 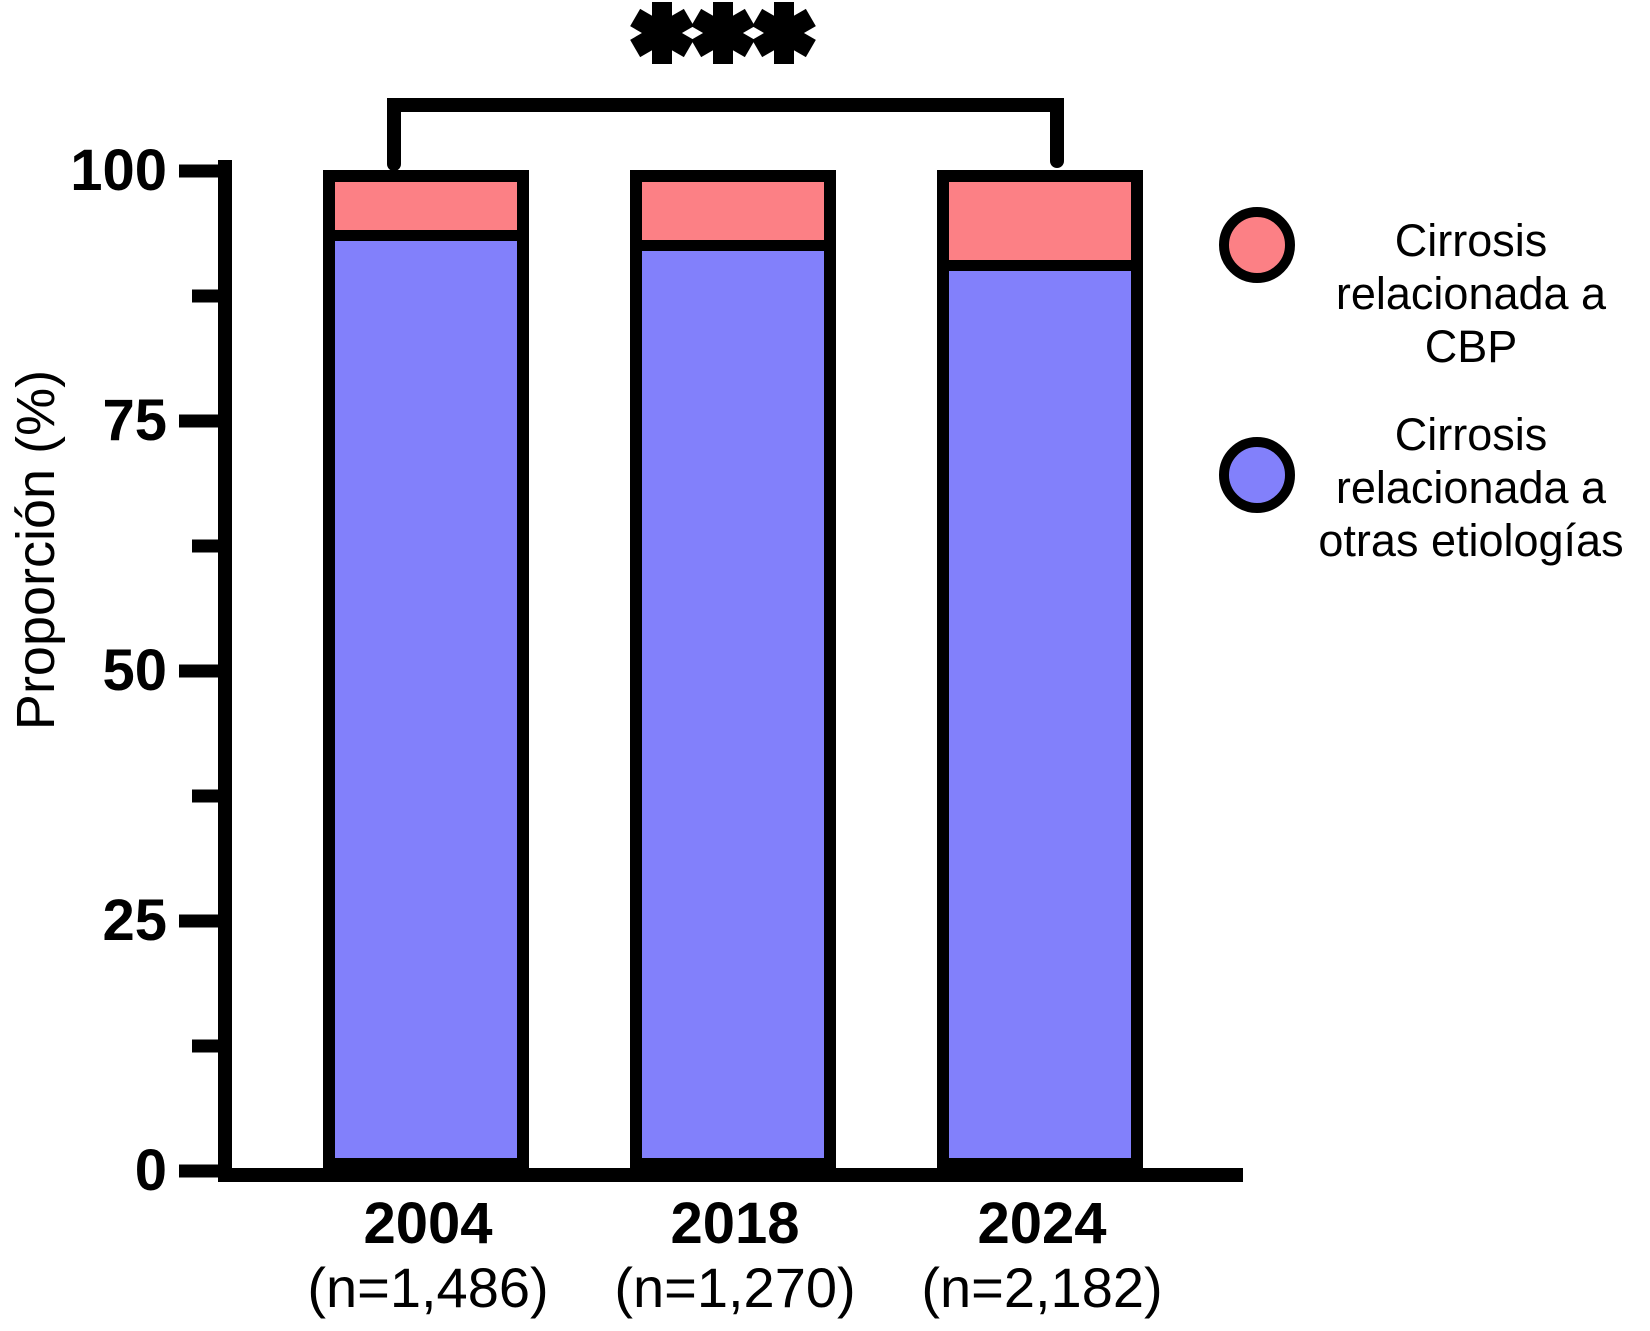 I want to click on bar-2018, so click(x=733, y=670).